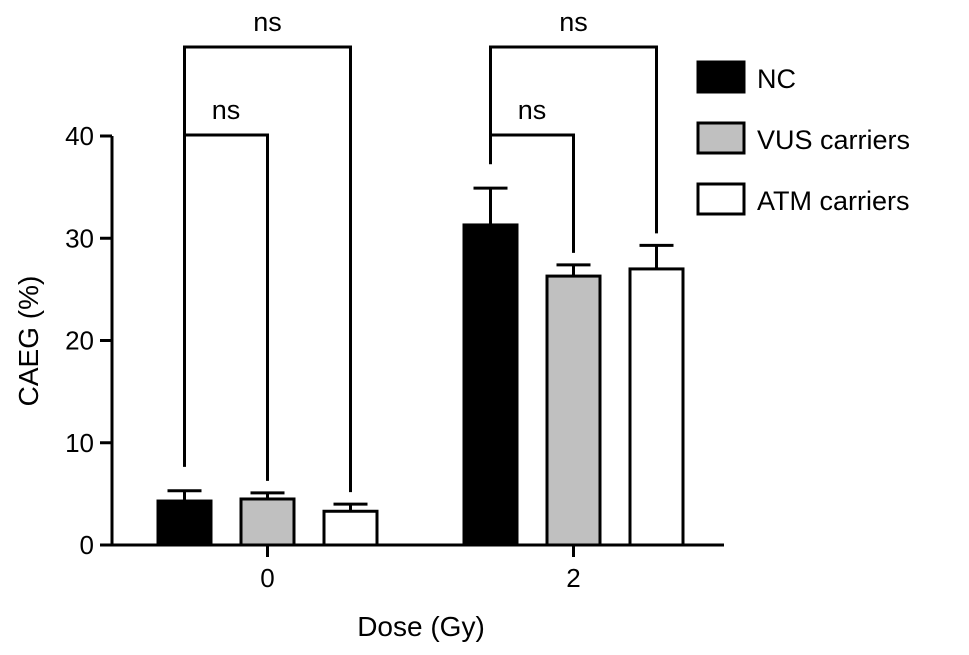 This screenshot has height=655, width=969. What do you see at coordinates (721, 199) in the screenshot?
I see `legend-swatch-atm-carriers` at bounding box center [721, 199].